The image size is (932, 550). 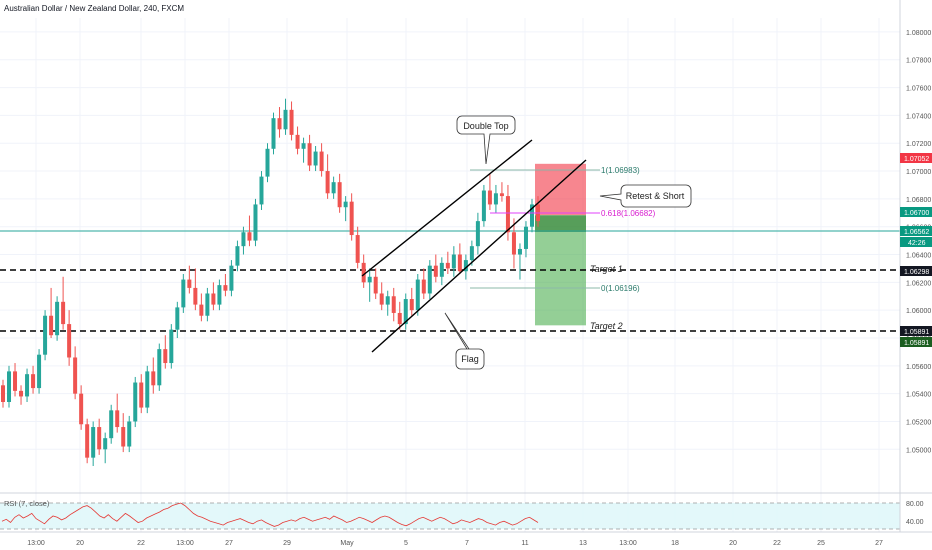 I want to click on retest-short-label: Retest & Short, so click(x=655, y=196).